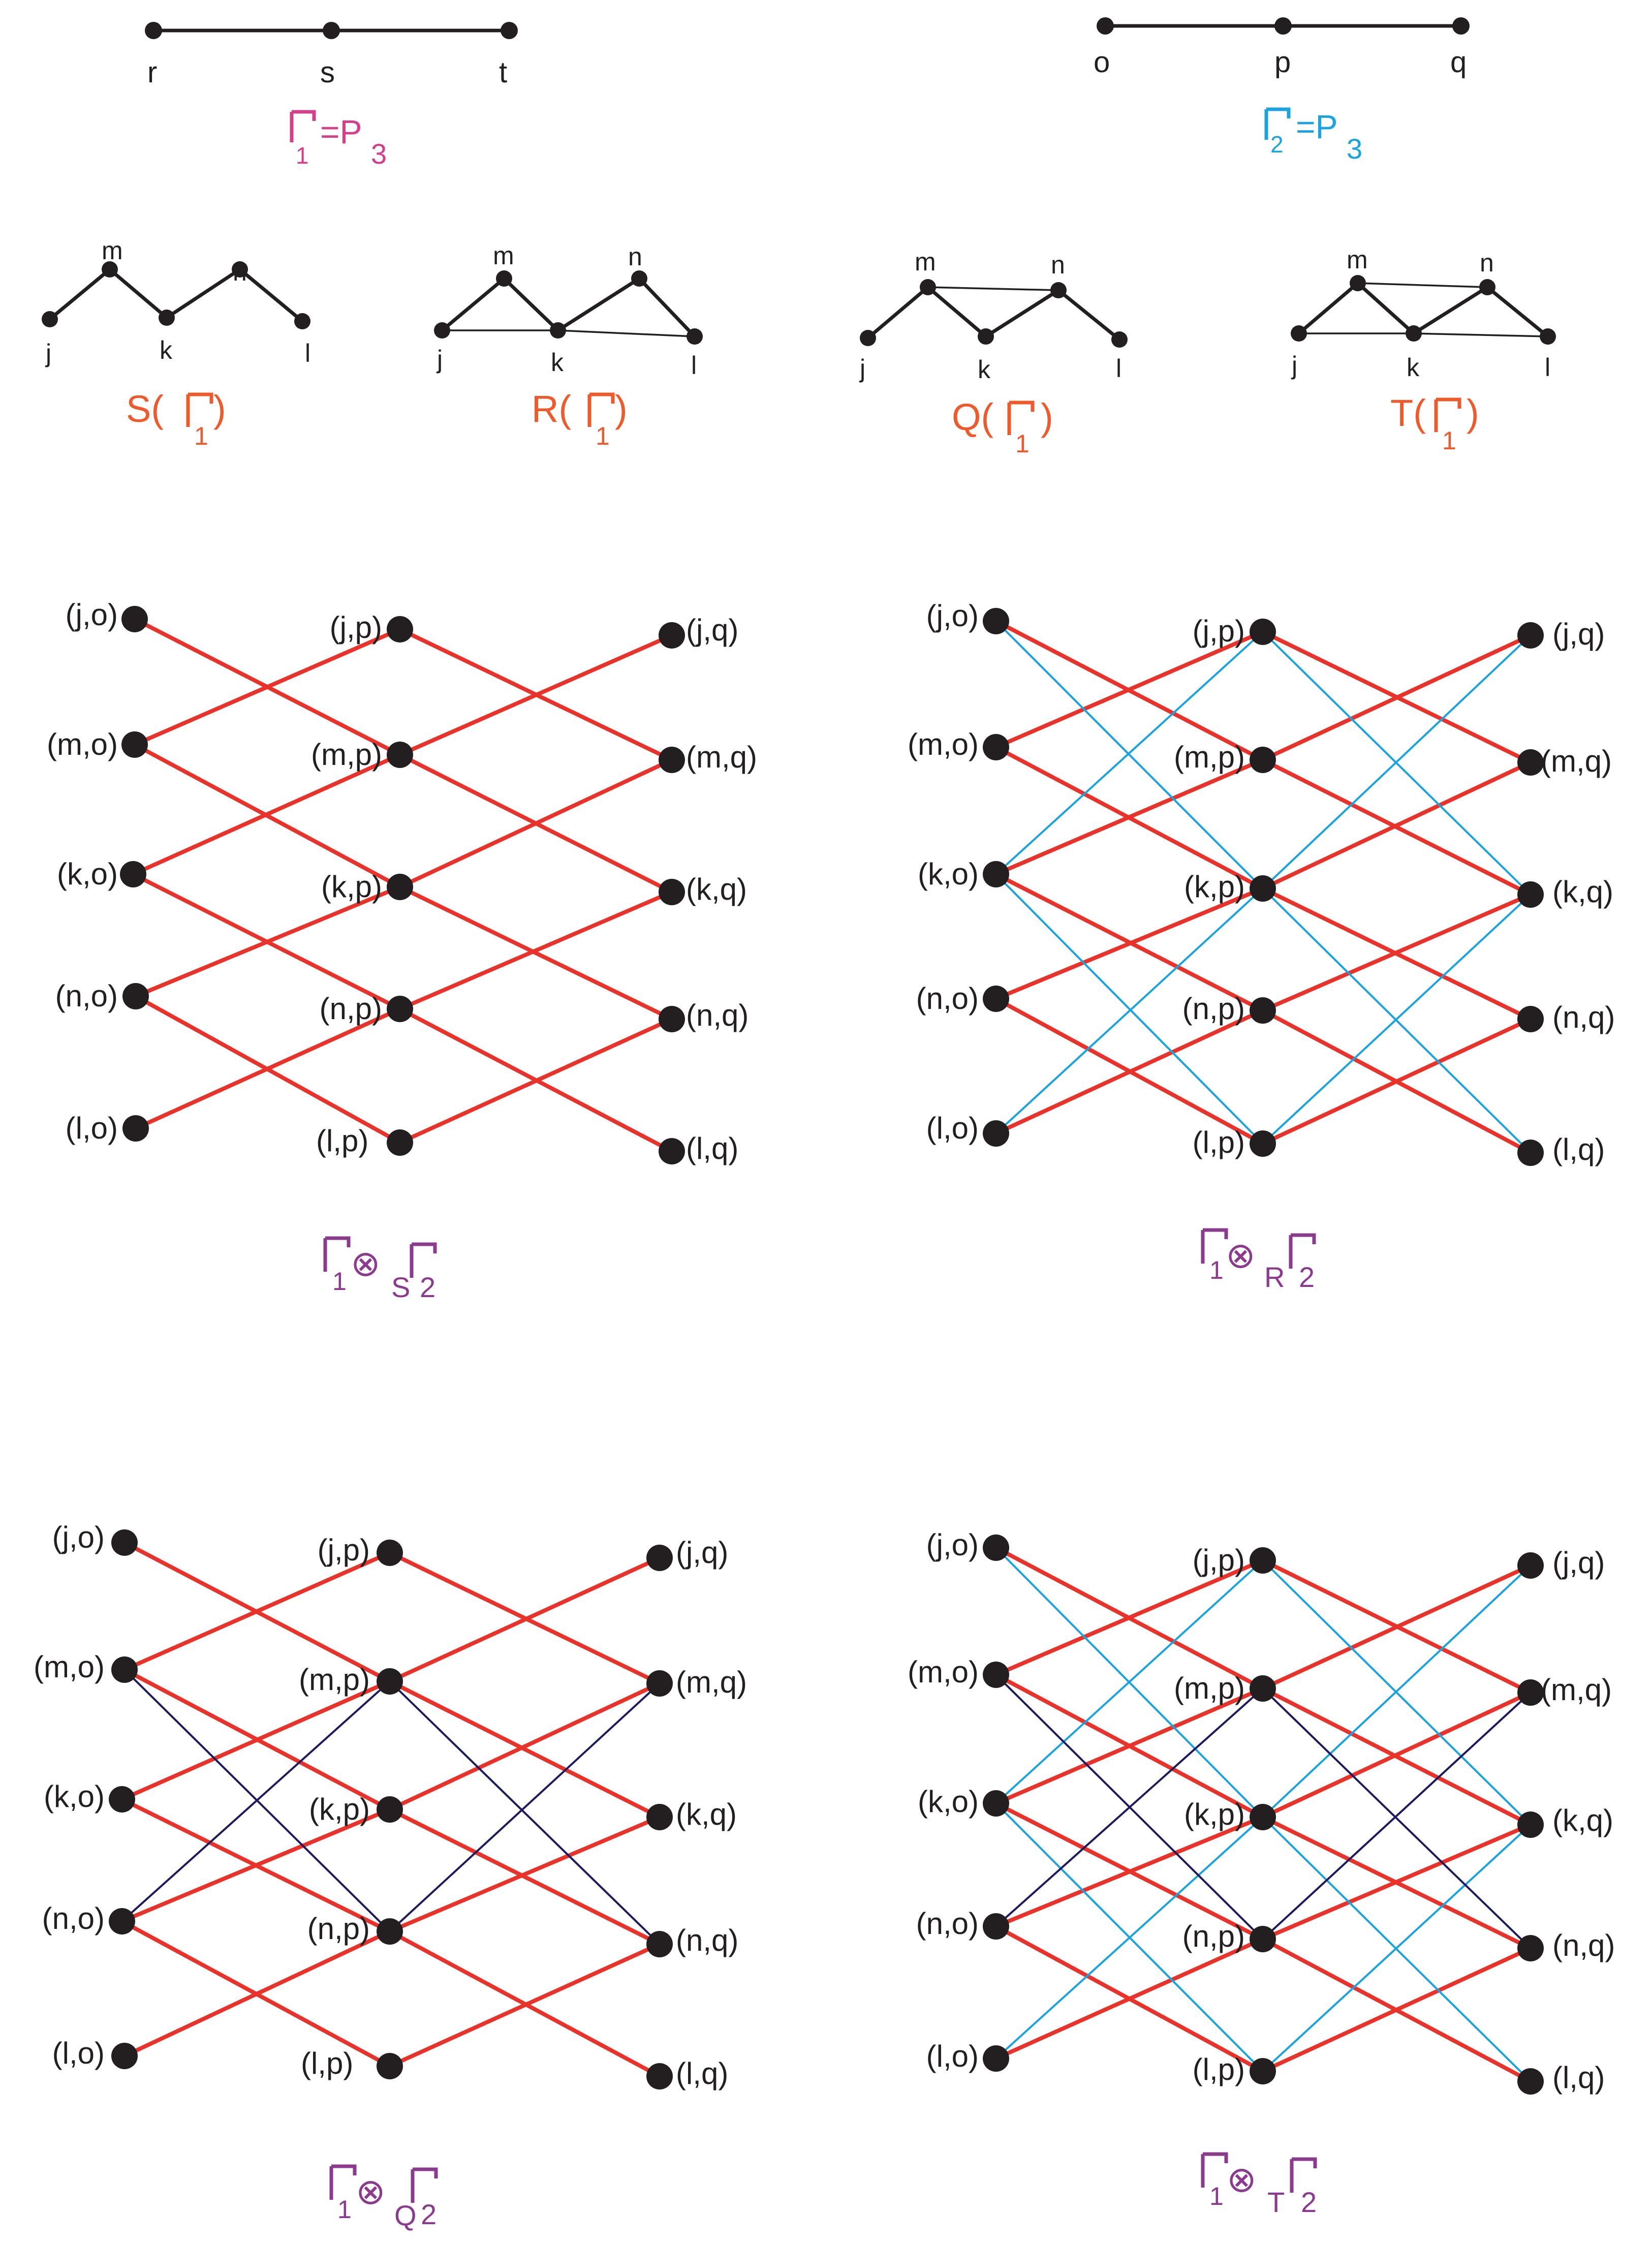 The height and width of the screenshot is (2242, 1652). Describe the element at coordinates (400, 1009) in the screenshot. I see `vertex-n-p` at that location.